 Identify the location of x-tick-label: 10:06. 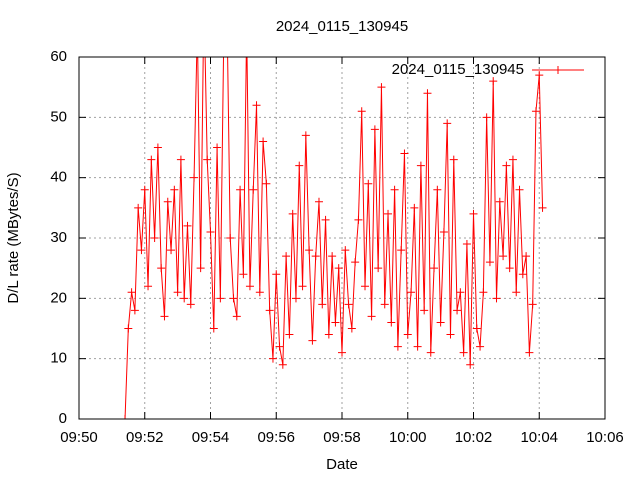
(605, 437).